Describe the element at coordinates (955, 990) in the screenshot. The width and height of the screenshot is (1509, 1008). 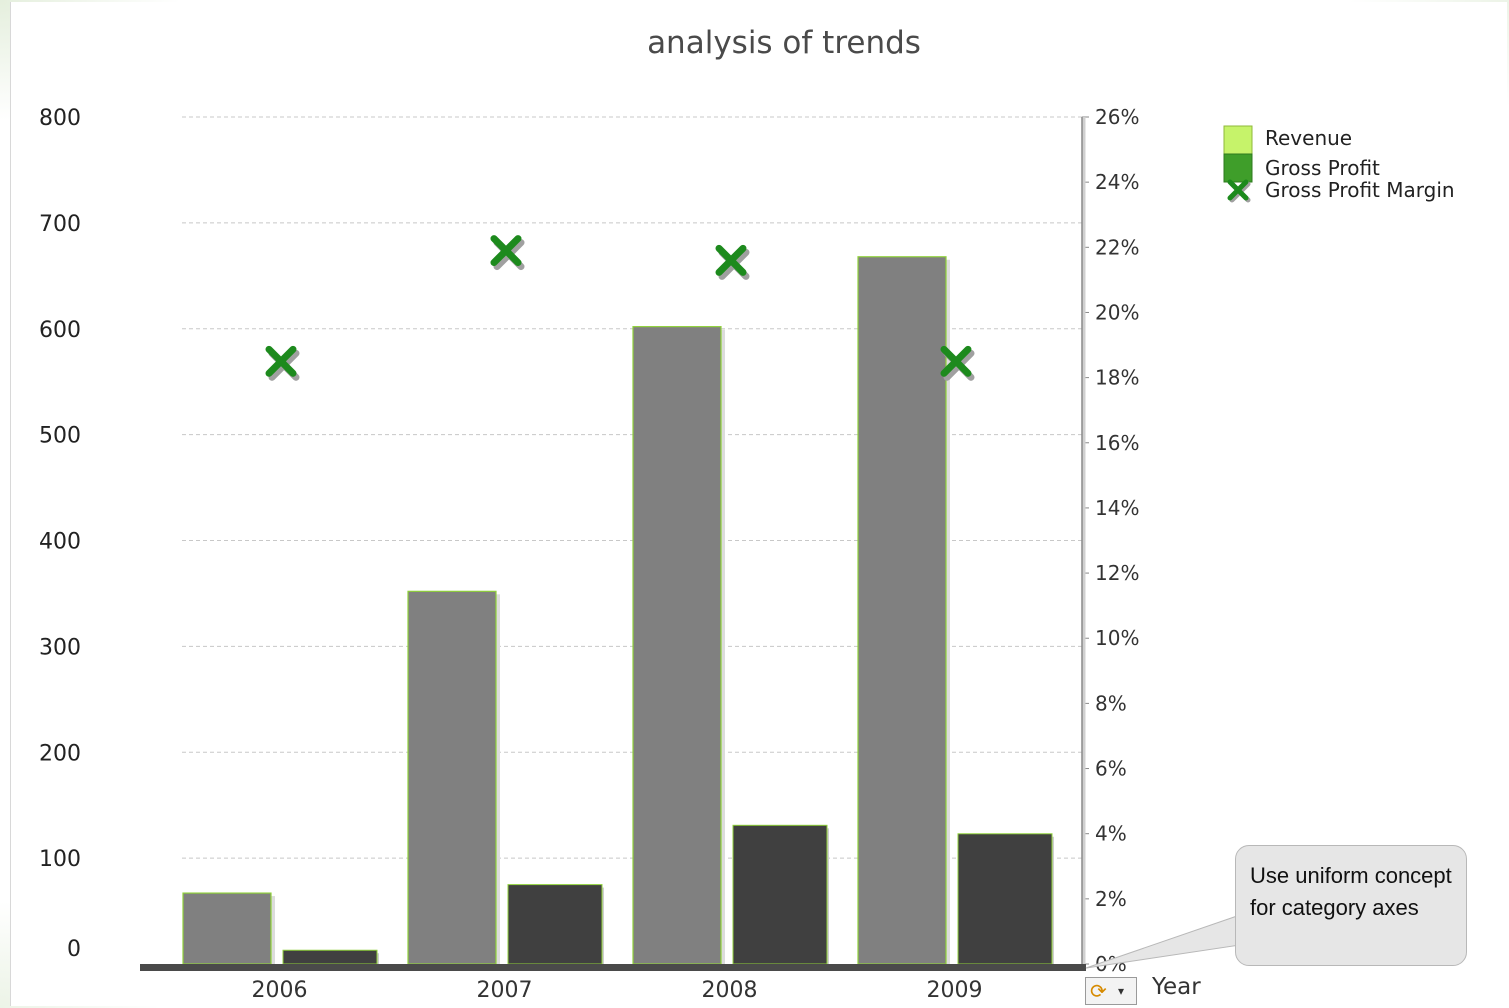
I see `x-axis-tick-label: 2009` at that location.